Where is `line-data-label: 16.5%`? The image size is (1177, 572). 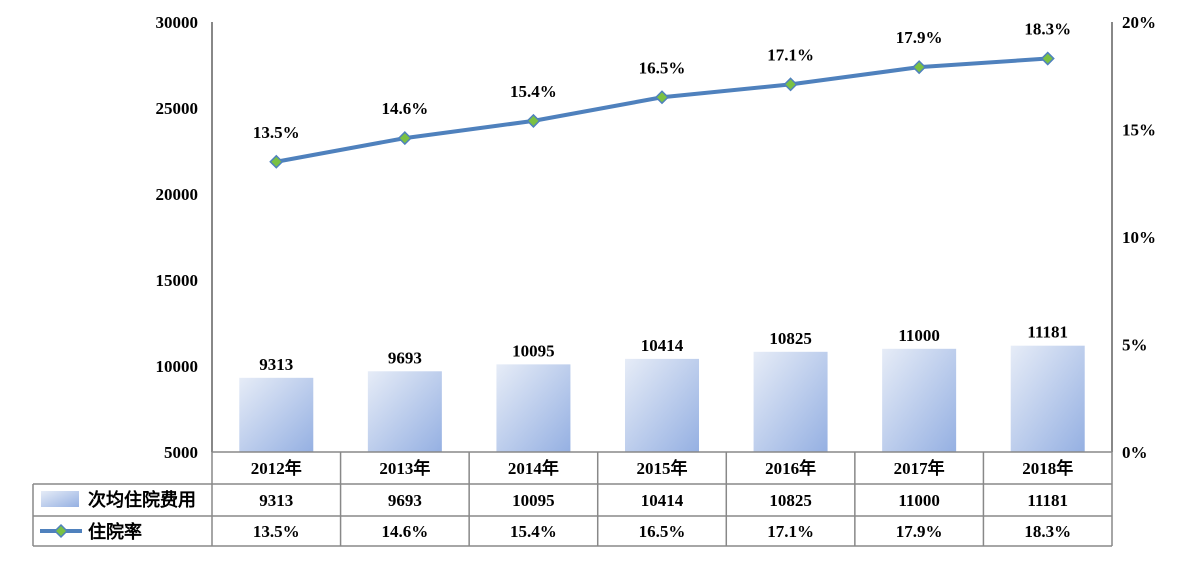
line-data-label: 16.5% is located at coordinates (662, 67).